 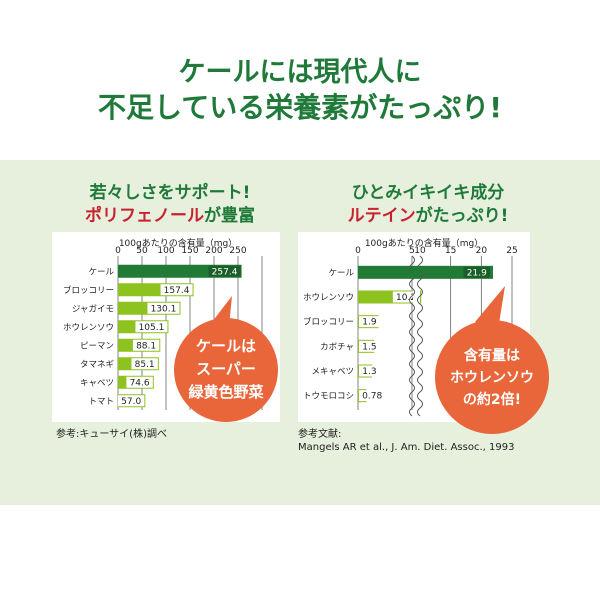 What do you see at coordinates (300, 107) in the screenshot?
I see `headline-line2: 不足している栄養素がたっぷり!` at bounding box center [300, 107].